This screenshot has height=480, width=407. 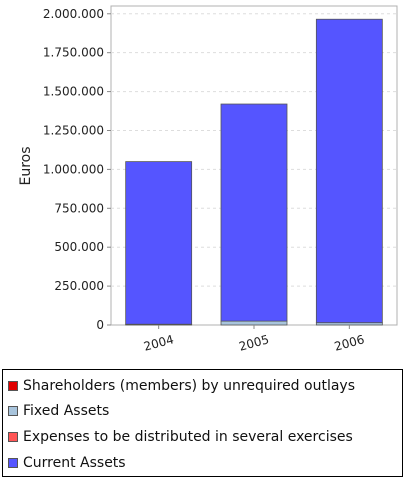 I want to click on y-tick-label: 0, so click(x=100, y=325).